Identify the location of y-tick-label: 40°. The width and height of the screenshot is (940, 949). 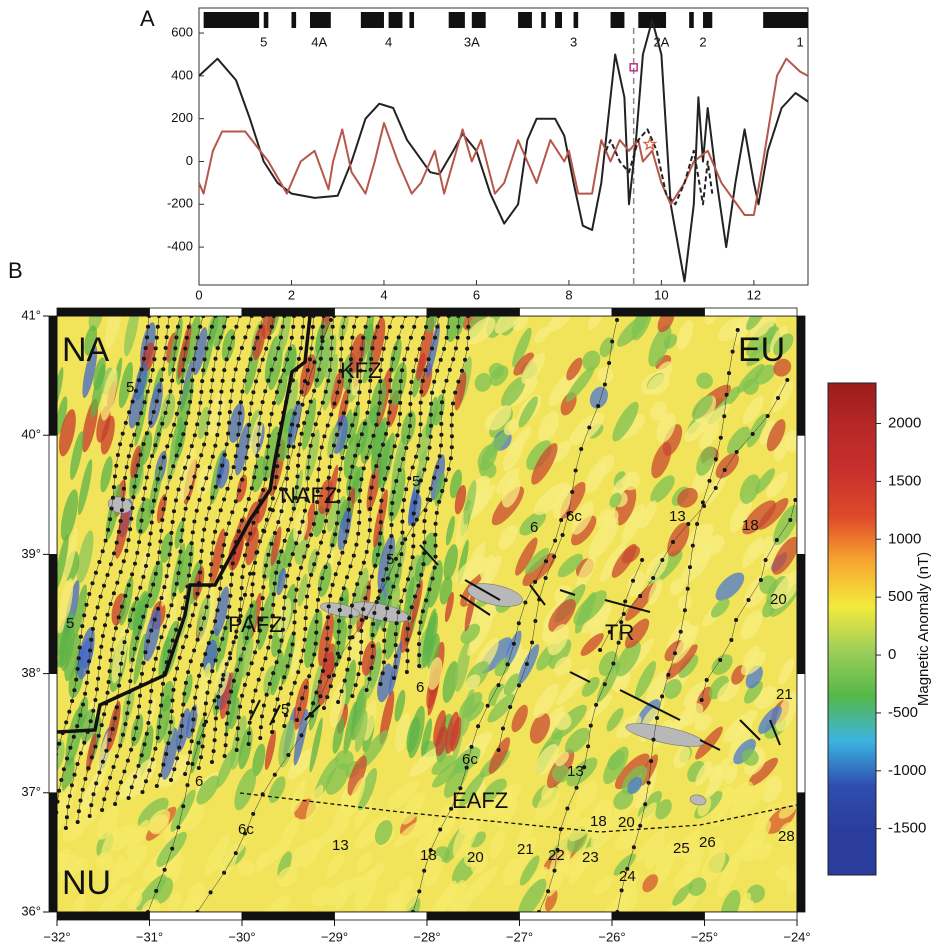
(31, 434).